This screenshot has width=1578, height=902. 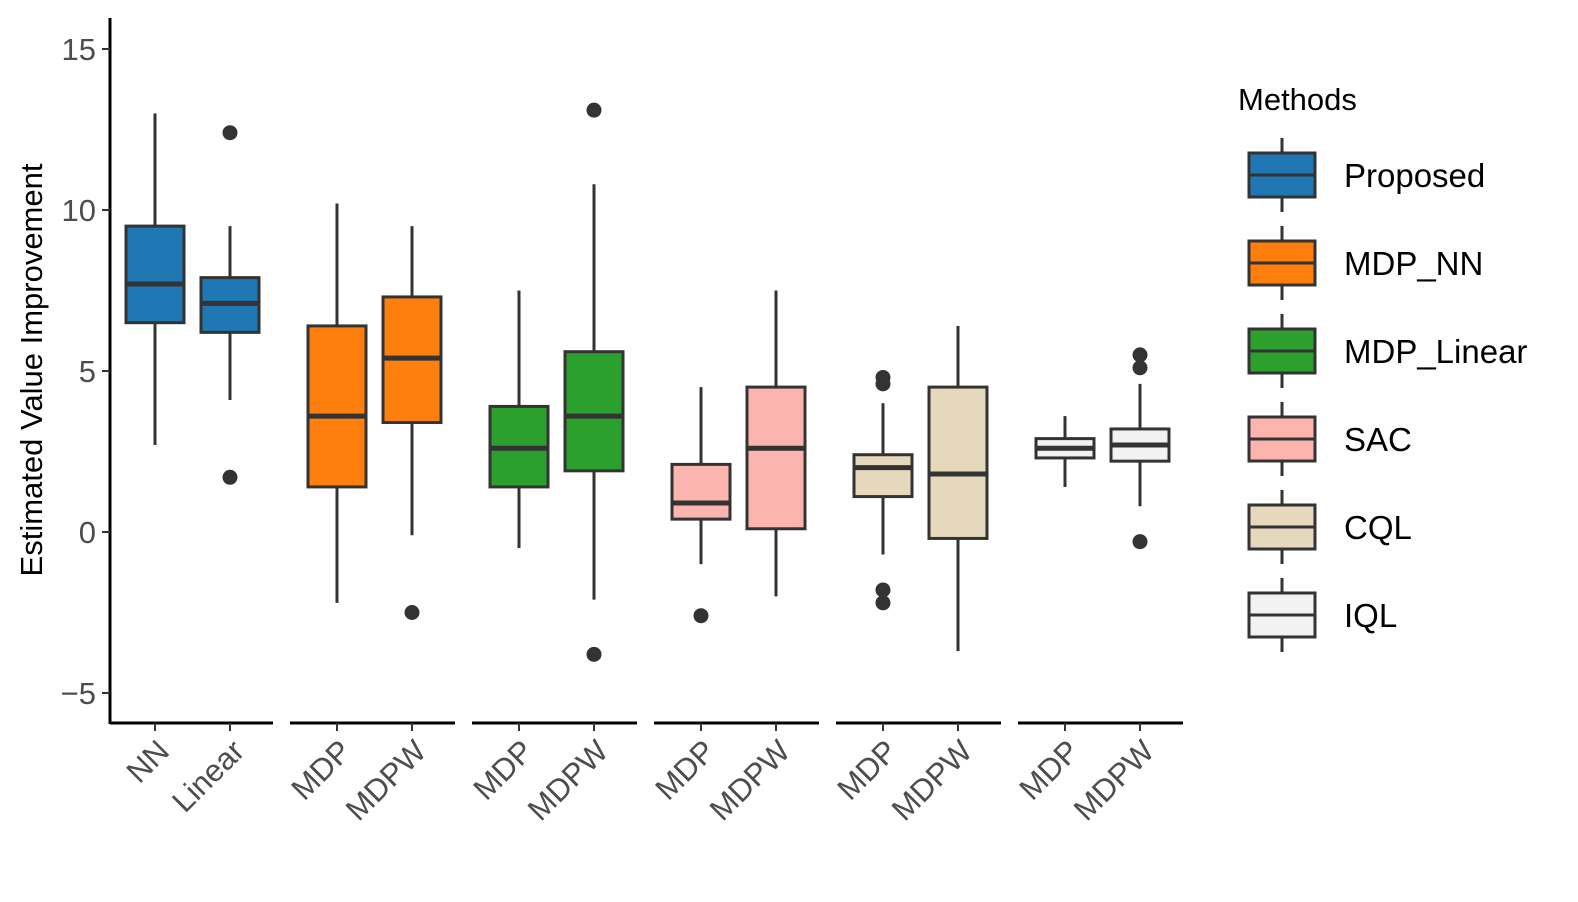 What do you see at coordinates (1329, 527) in the screenshot?
I see `legend-item-cql: CQL` at bounding box center [1329, 527].